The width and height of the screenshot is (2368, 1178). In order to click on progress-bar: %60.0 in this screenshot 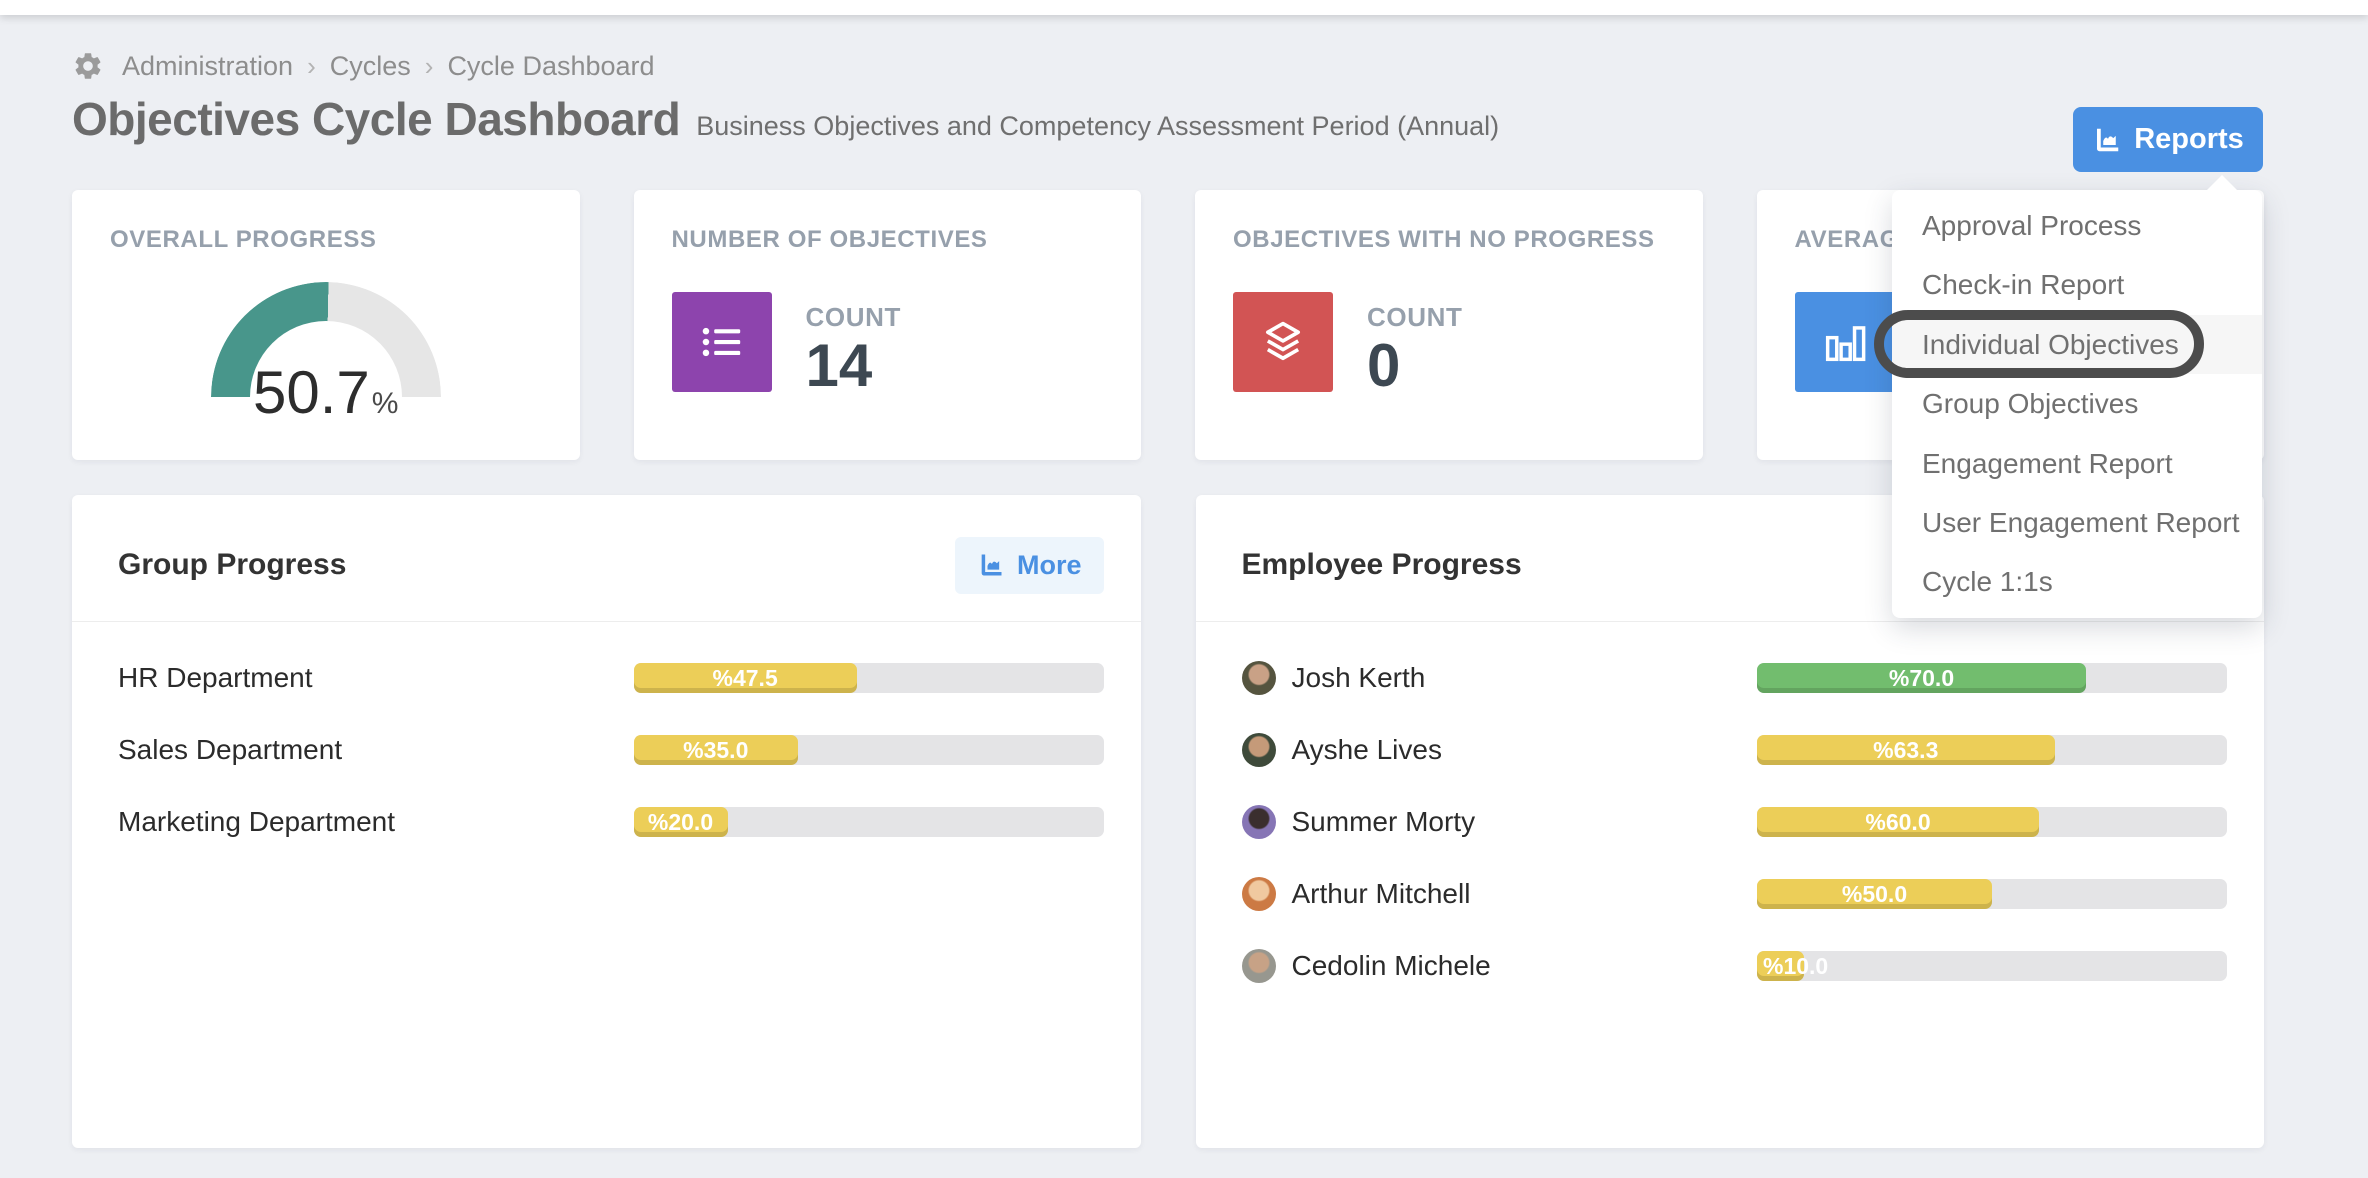, I will do `click(1992, 822)`.